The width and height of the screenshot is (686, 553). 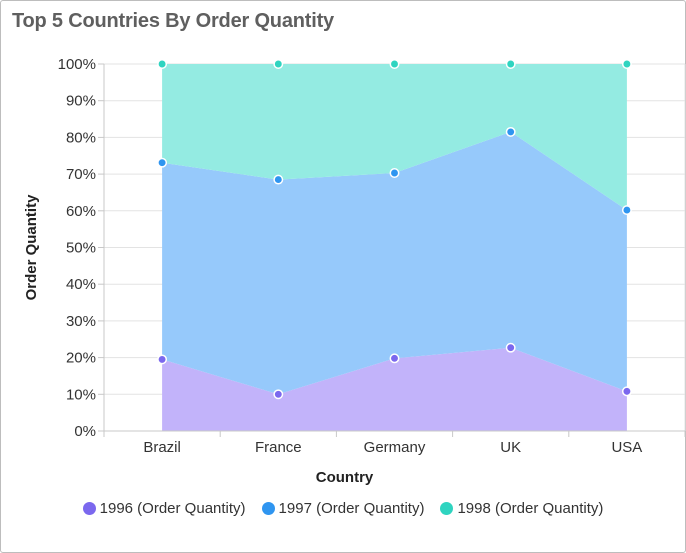 What do you see at coordinates (162, 447) in the screenshot?
I see `x-tick-label: Brazil` at bounding box center [162, 447].